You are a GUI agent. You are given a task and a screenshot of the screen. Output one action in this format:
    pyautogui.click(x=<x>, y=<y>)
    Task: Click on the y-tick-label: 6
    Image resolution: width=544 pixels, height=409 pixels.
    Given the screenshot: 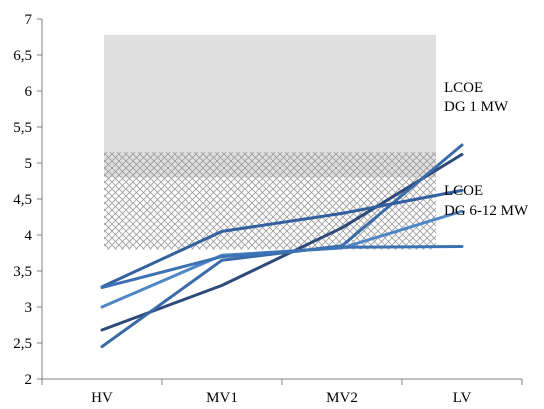 What is the action you would take?
    pyautogui.click(x=29, y=92)
    